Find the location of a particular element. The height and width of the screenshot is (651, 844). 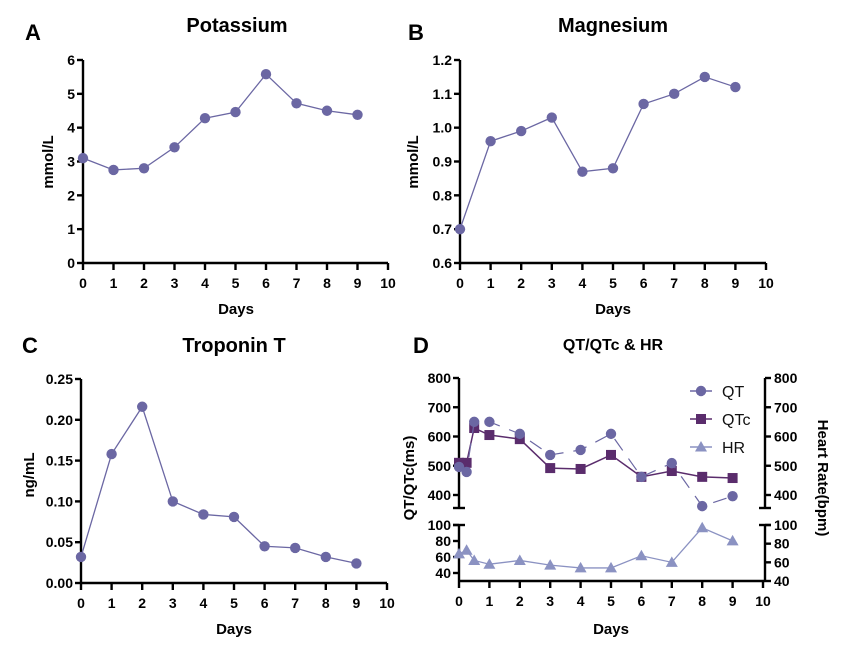

y-tick-label-right: 40 is located at coordinates (782, 581).